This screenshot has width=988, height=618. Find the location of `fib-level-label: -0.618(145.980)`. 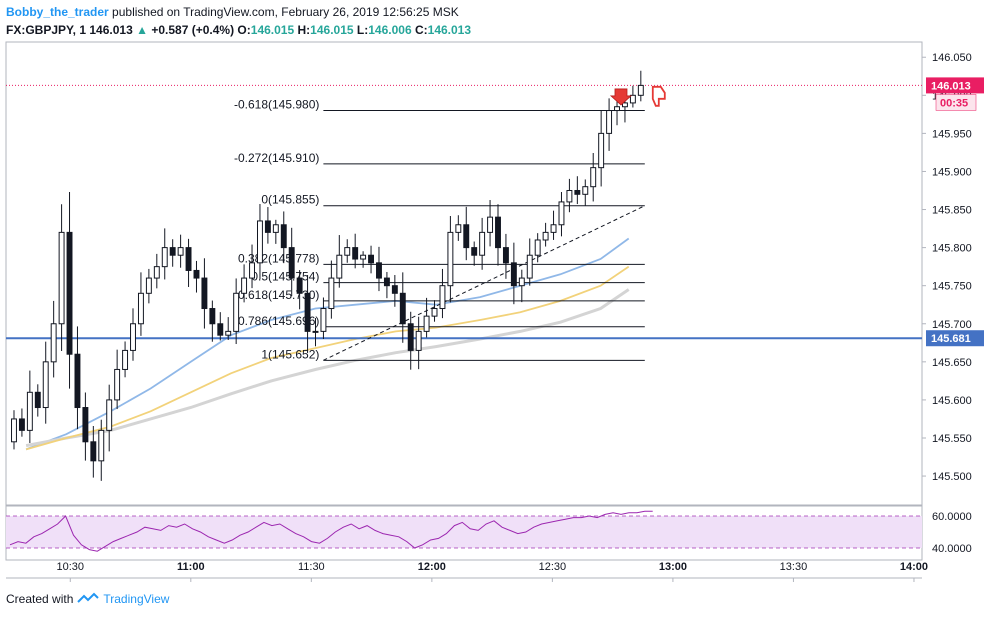

fib-level-label: -0.618(145.980) is located at coordinates (276, 105).